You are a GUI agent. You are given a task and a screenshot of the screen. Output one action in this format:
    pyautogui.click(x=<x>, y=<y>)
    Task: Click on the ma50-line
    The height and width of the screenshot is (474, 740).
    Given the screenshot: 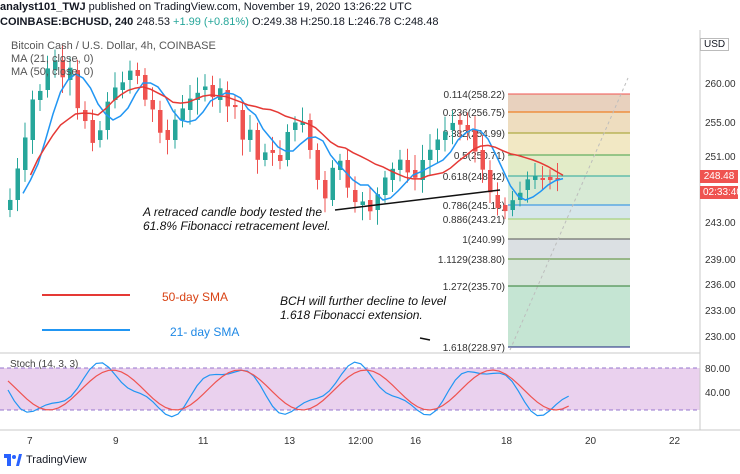 What is the action you would take?
    pyautogui.click(x=296, y=133)
    